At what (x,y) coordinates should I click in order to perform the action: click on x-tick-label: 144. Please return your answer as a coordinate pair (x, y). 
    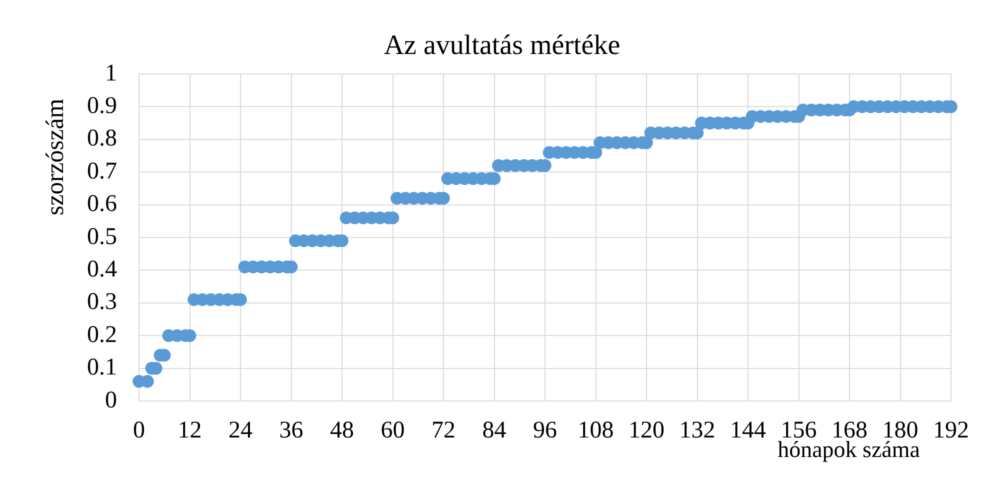
    Looking at the image, I should click on (748, 431).